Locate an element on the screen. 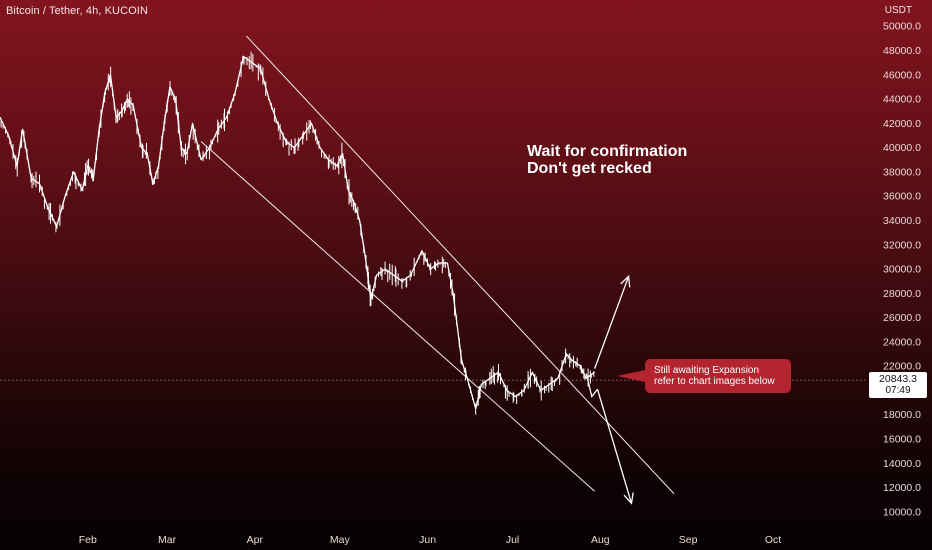 This screenshot has height=550, width=932. symbol-title: Bitcoin / Tether, 4h, KUCOIN is located at coordinates (77, 11).